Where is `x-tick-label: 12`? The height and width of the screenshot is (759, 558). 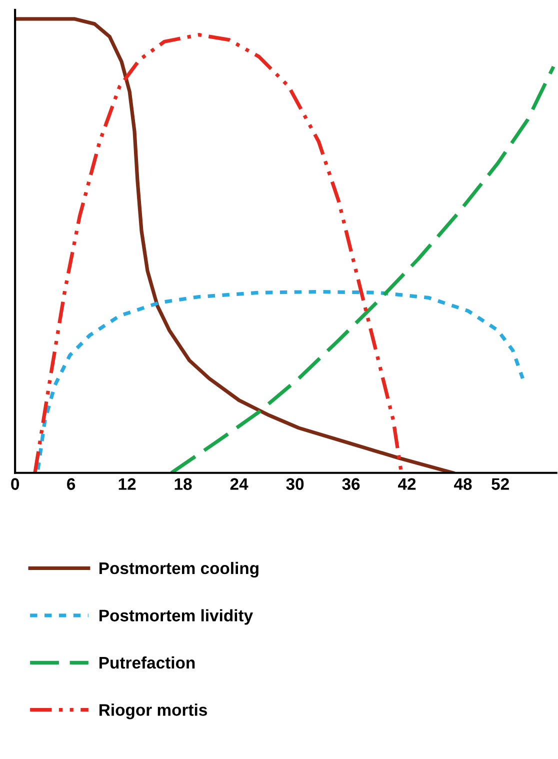 x-tick-label: 12 is located at coordinates (127, 484).